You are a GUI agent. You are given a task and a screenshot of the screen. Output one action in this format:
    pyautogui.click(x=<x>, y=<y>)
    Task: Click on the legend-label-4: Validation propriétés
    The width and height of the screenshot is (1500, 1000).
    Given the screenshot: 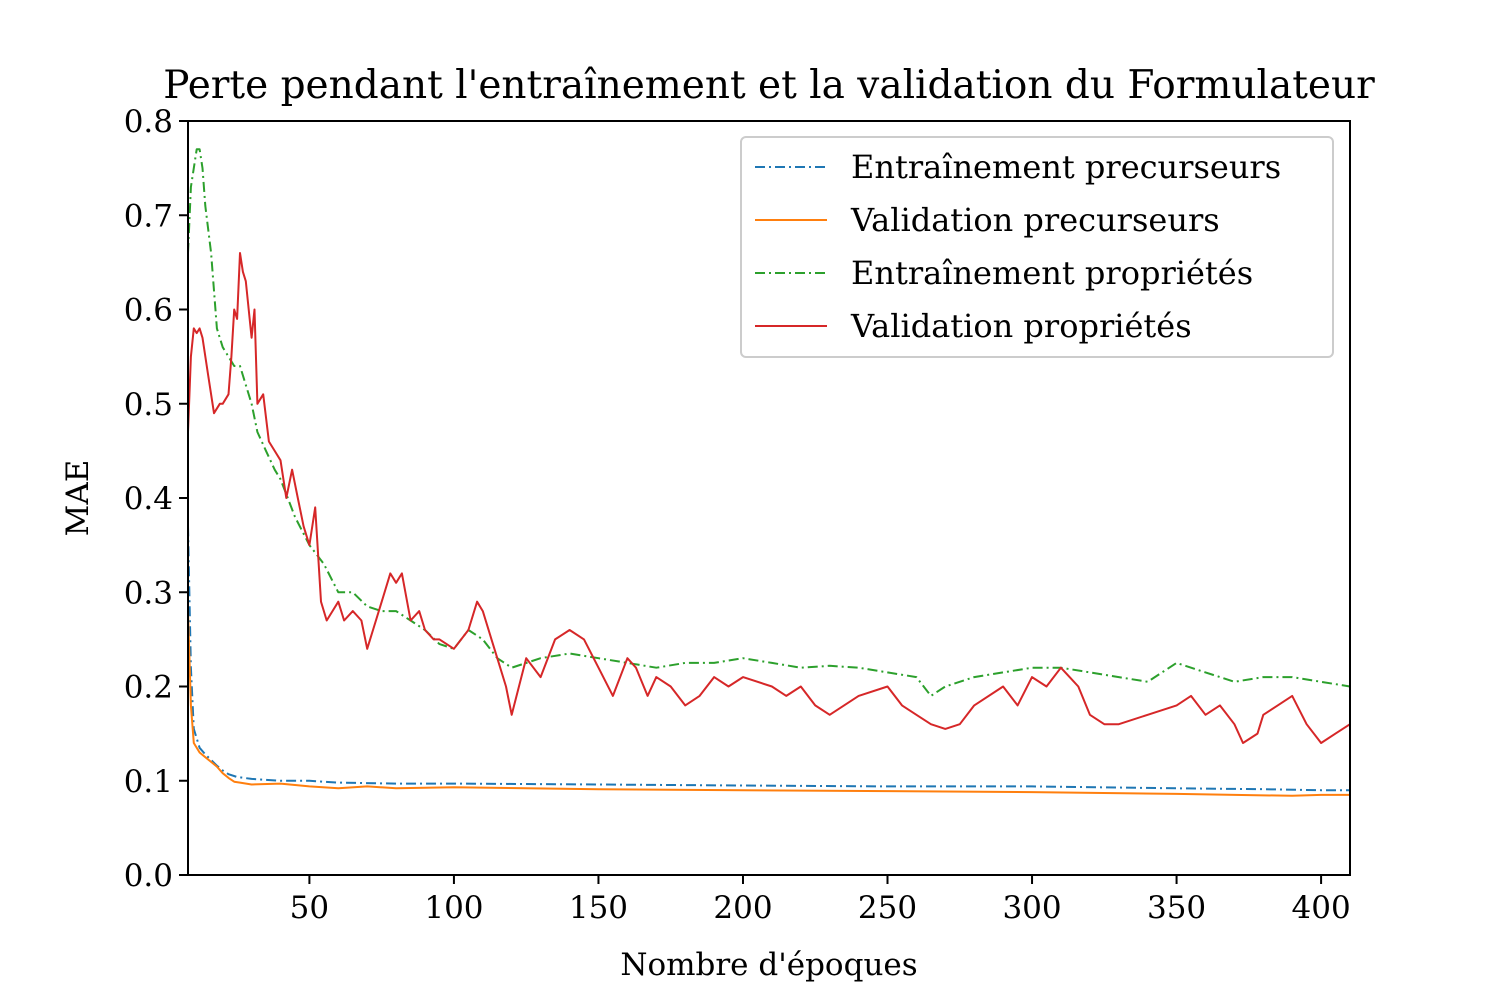 What is the action you would take?
    pyautogui.click(x=1021, y=326)
    